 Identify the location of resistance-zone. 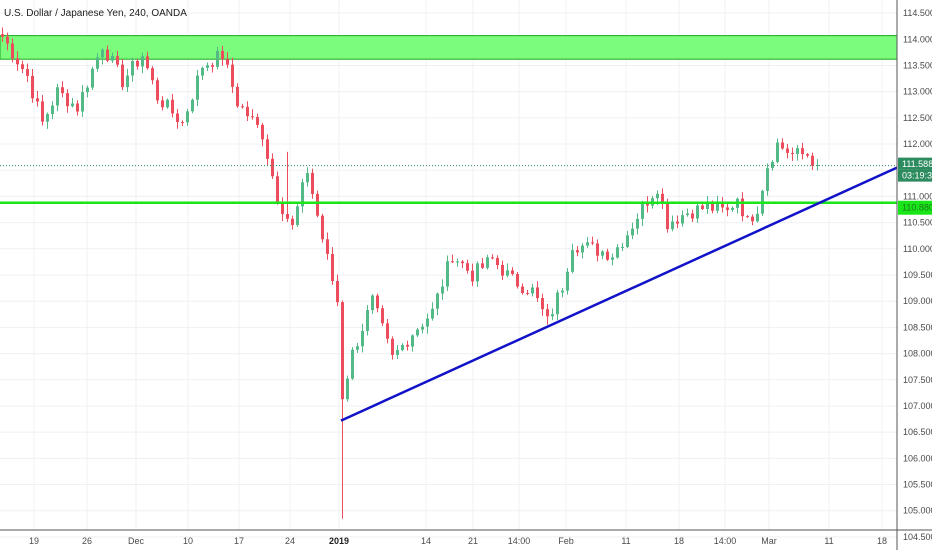
(449, 47).